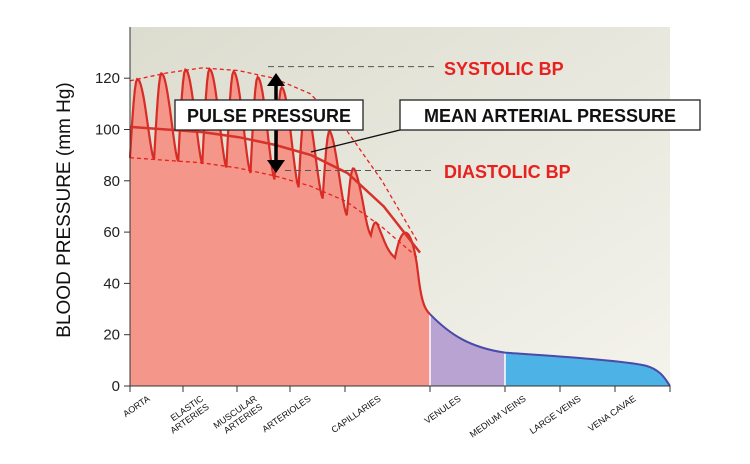 The image size is (750, 464). I want to click on x-category-label: CAPILLARIES, so click(355, 413).